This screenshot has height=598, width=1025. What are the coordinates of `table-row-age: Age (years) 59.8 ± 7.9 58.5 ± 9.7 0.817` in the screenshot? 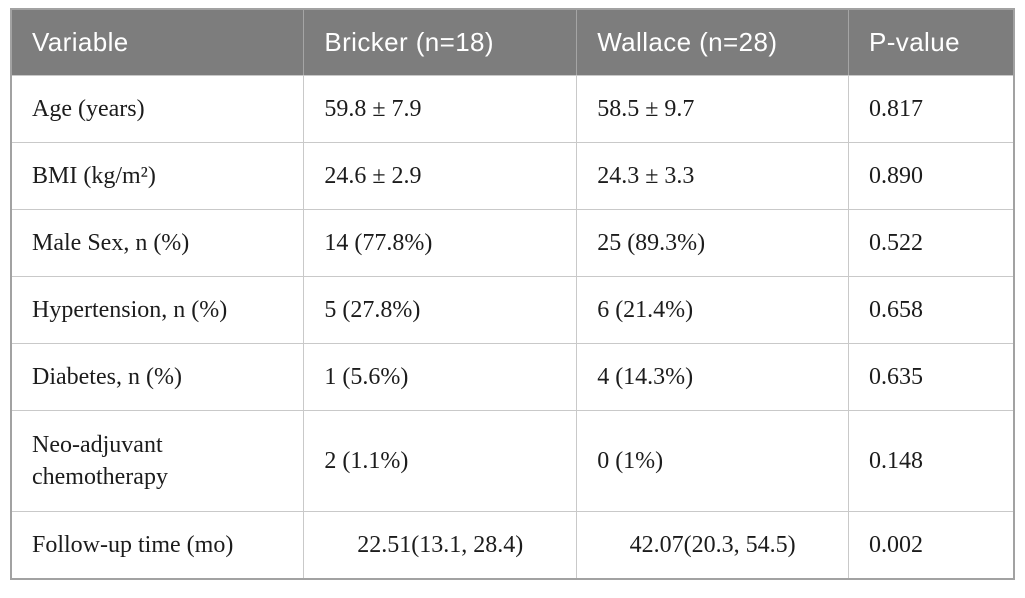 It's located at (512, 109).